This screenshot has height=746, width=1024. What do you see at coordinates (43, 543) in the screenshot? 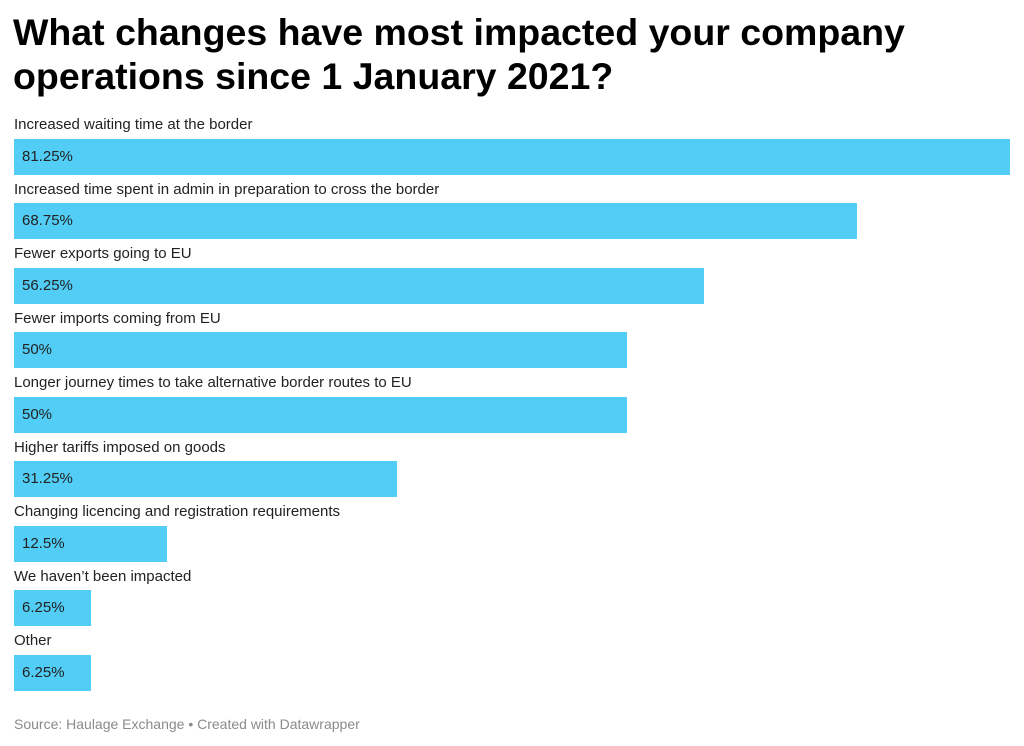
I see `bar-value-label: 12.5%` at bounding box center [43, 543].